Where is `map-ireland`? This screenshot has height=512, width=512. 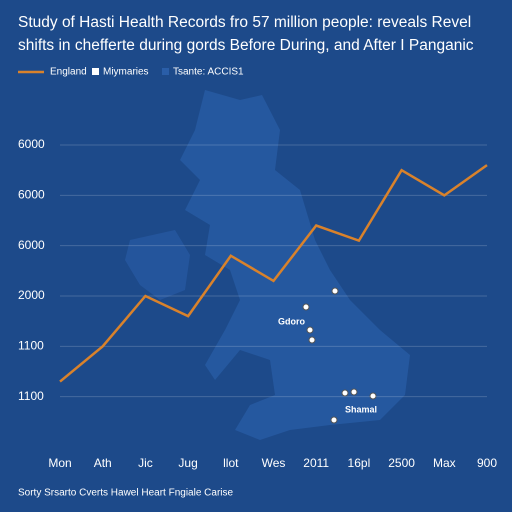
map-ireland is located at coordinates (157, 265).